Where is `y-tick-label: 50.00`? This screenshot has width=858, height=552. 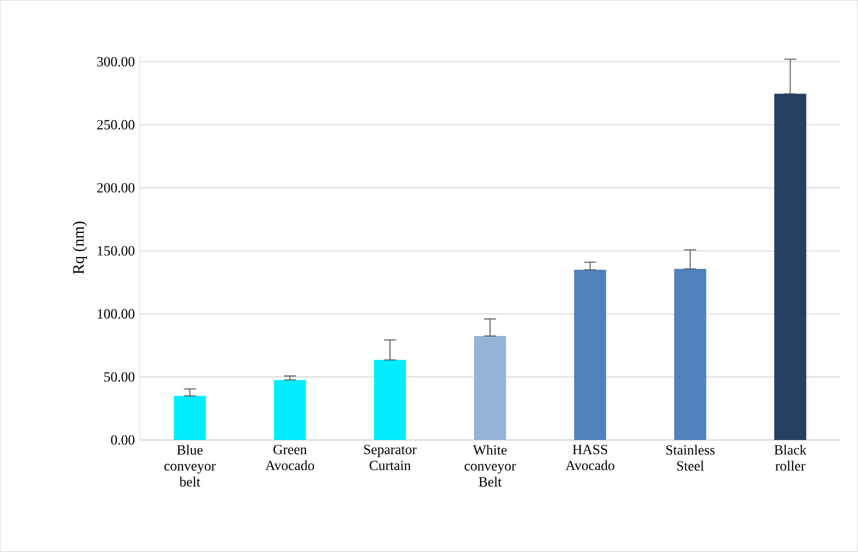 y-tick-label: 50.00 is located at coordinates (119, 377).